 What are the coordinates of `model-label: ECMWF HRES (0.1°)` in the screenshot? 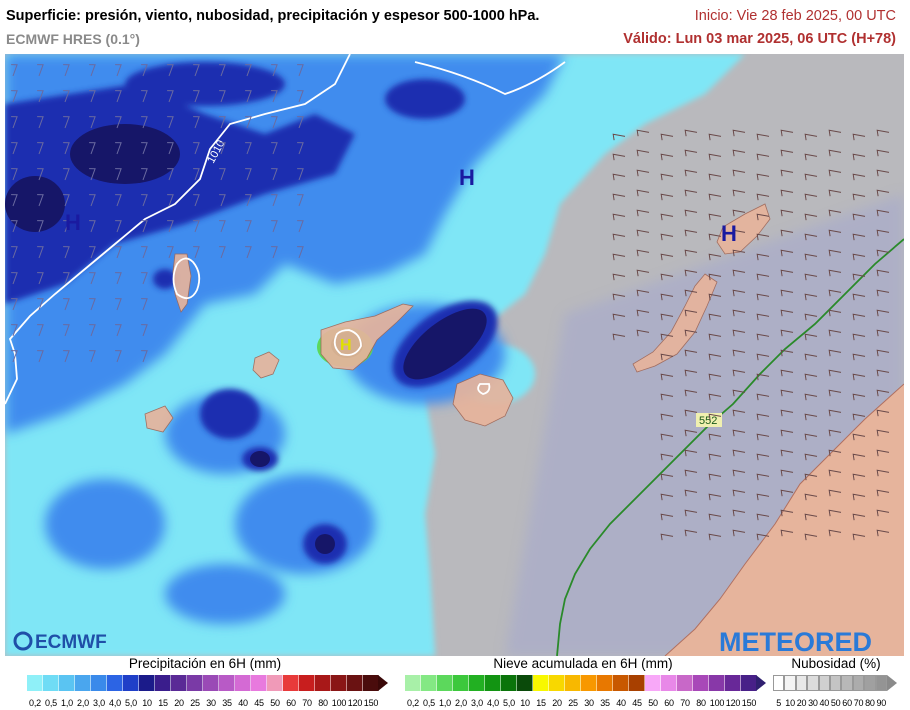 It's located at (73, 39).